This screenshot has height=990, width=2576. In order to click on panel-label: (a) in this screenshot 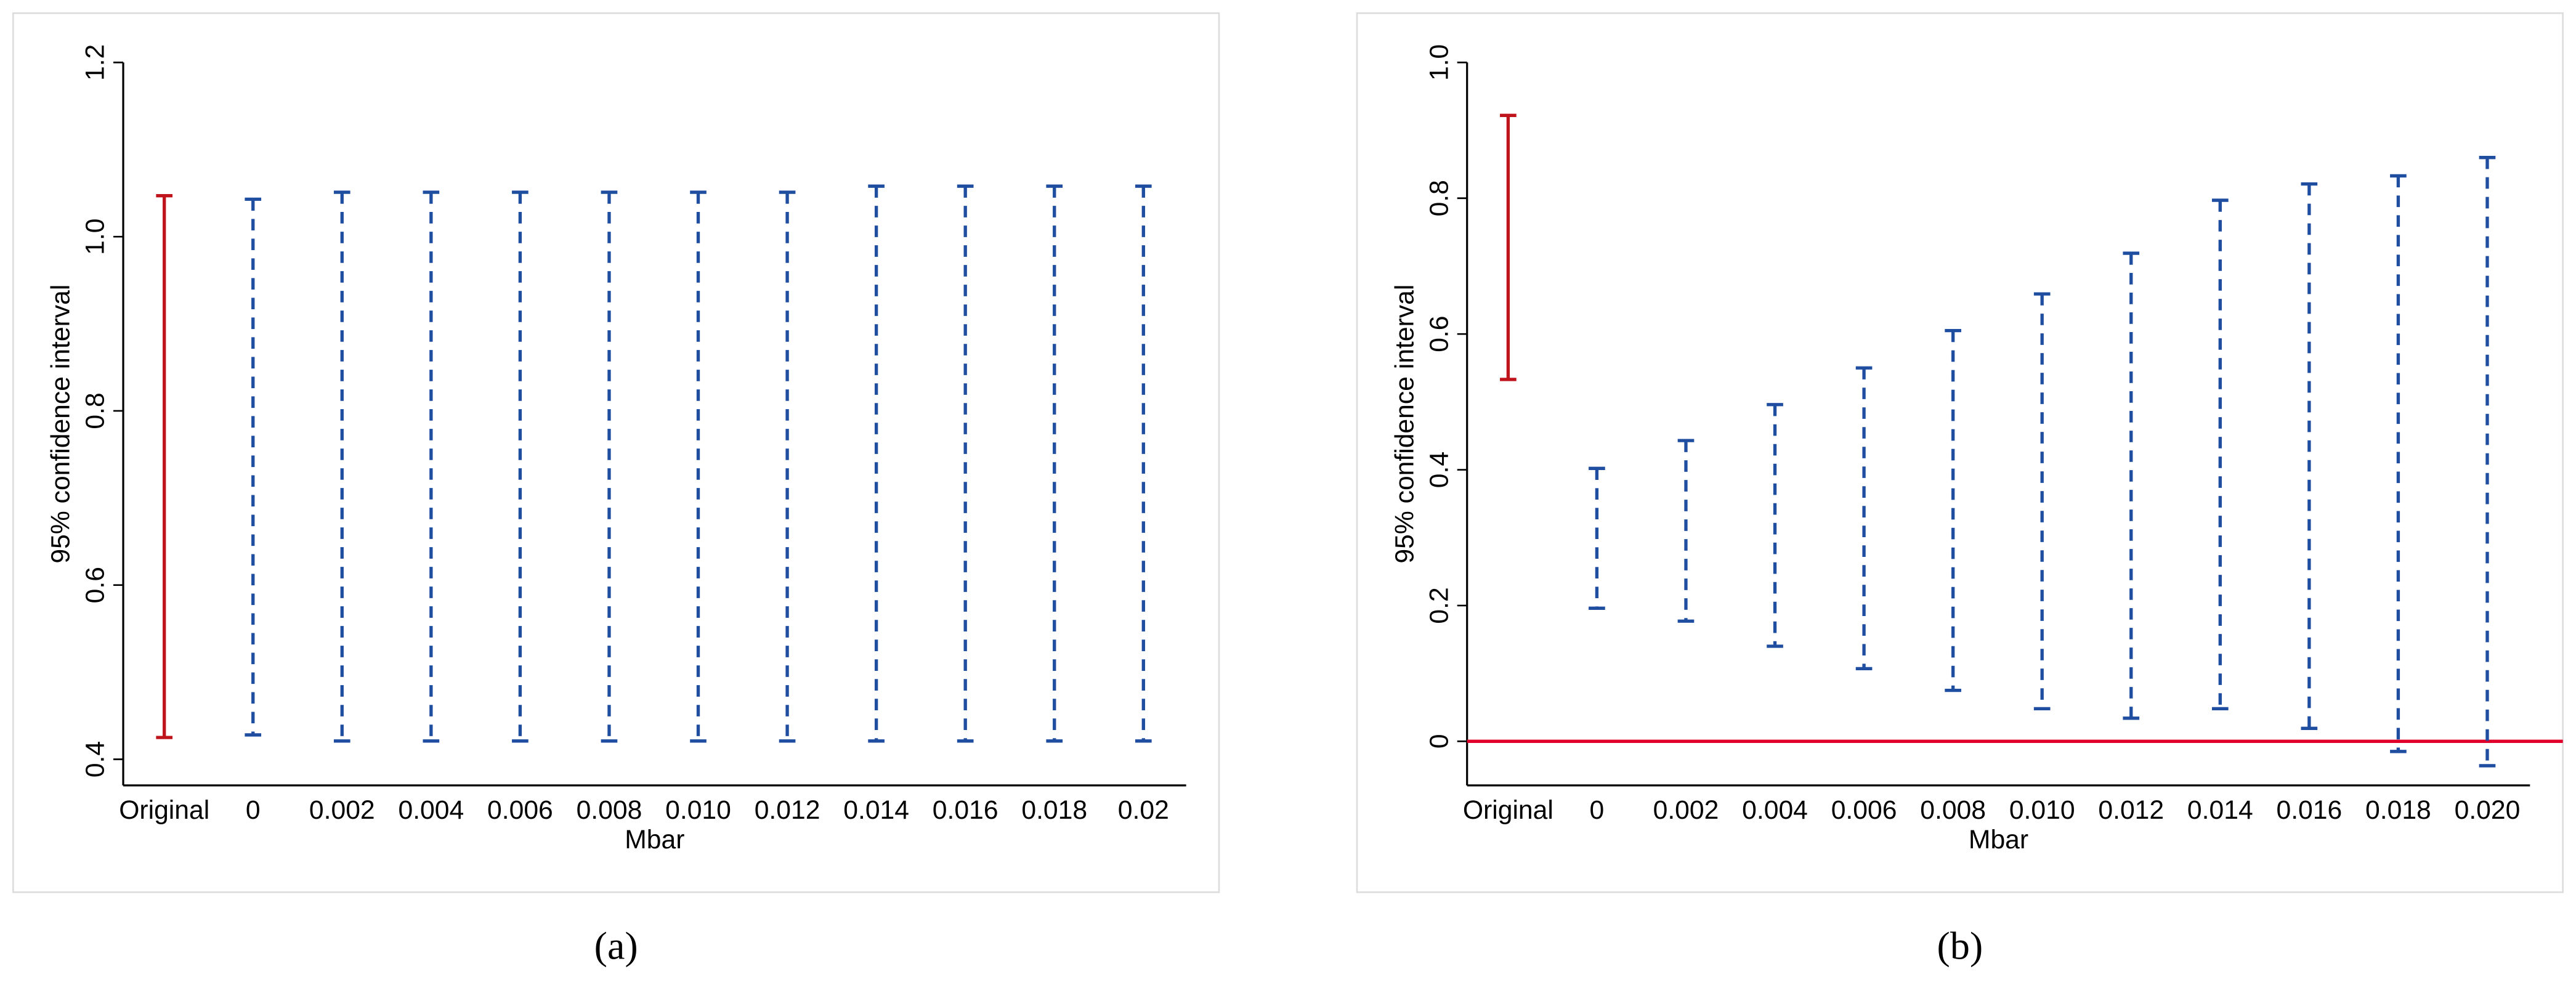, I will do `click(616, 945)`.